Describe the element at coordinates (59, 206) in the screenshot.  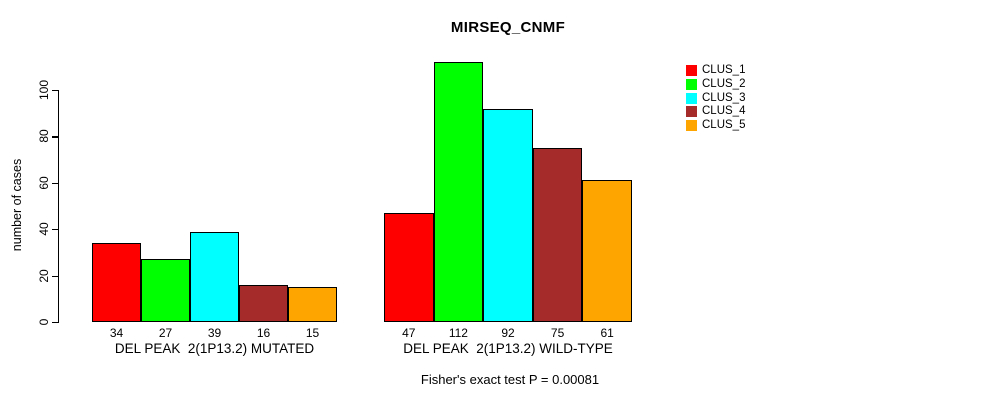
I see `y-axis-line` at that location.